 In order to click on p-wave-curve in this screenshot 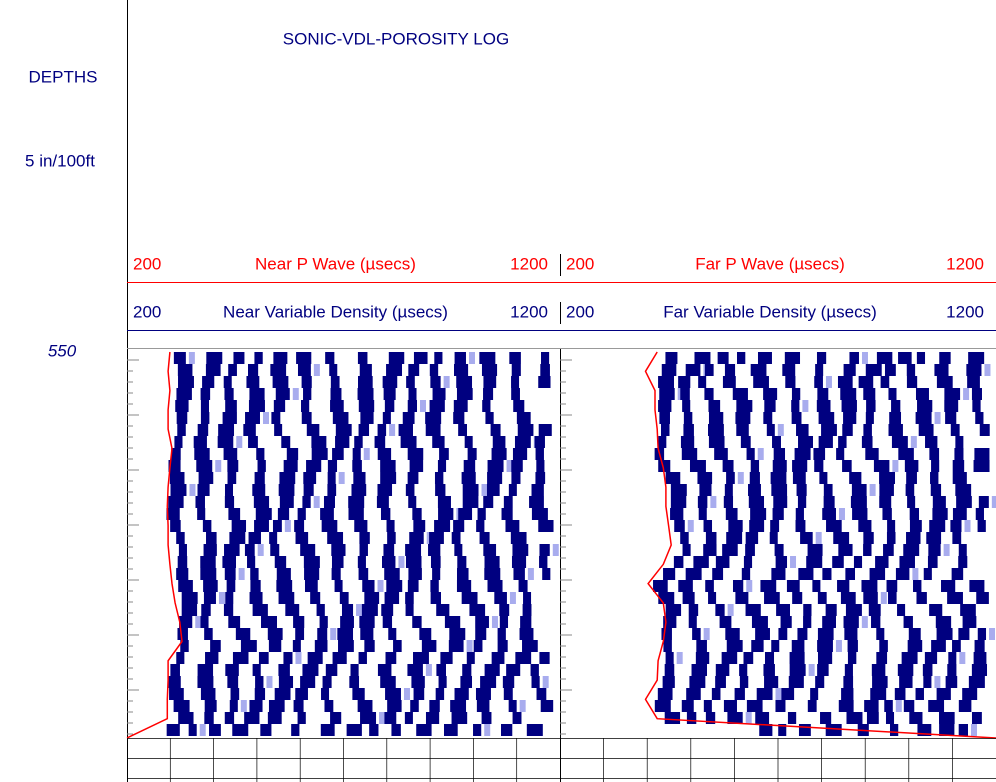, I will do `click(154, 545)`.